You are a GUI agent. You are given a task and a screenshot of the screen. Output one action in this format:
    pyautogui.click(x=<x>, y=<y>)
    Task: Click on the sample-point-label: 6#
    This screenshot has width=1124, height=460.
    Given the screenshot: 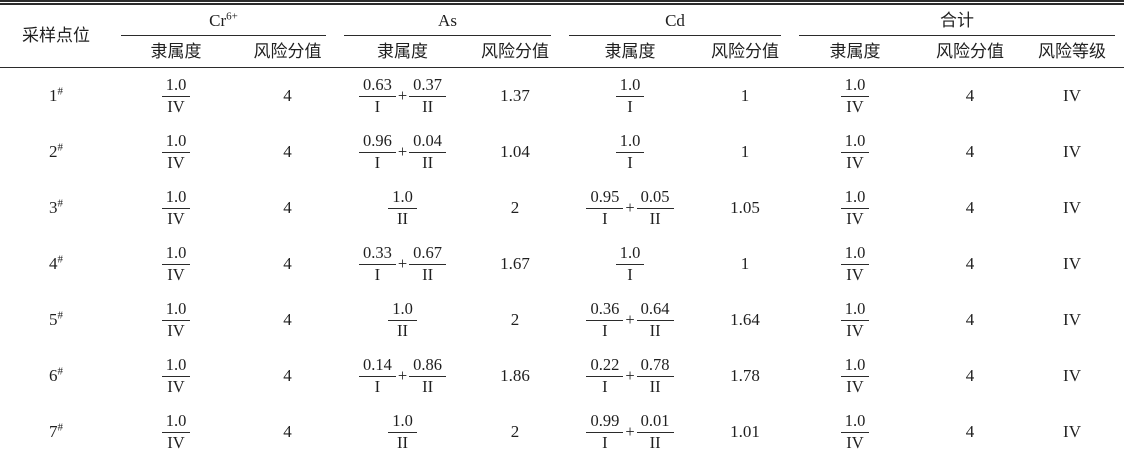 What is the action you would take?
    pyautogui.click(x=56, y=376)
    